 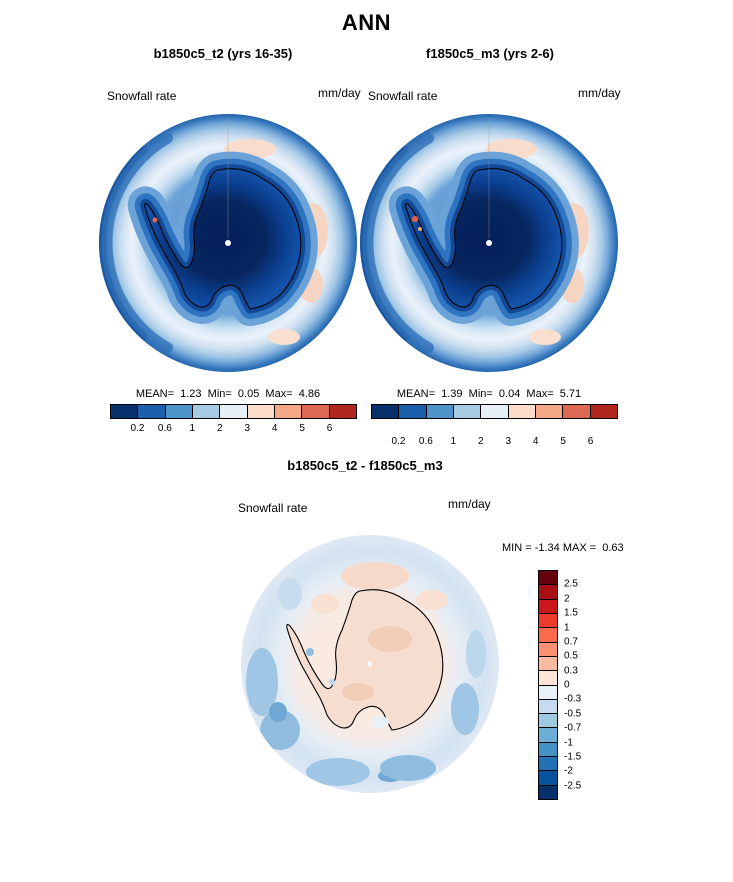 I want to click on colorbar-tick-label: -2.5, so click(x=573, y=786).